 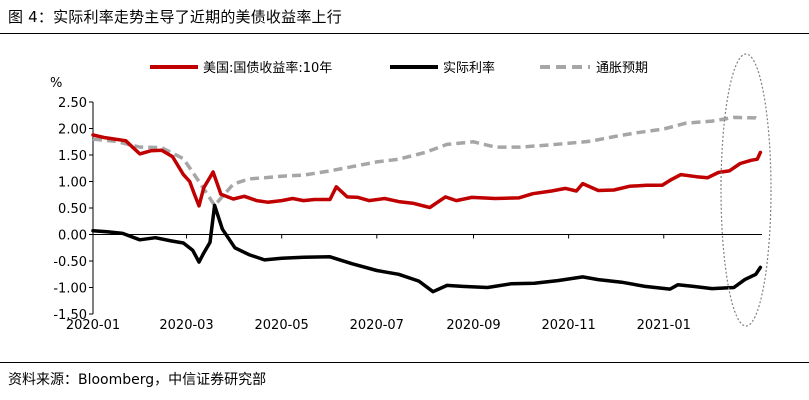 I want to click on y-tick-label: 2.50, so click(x=72, y=103).